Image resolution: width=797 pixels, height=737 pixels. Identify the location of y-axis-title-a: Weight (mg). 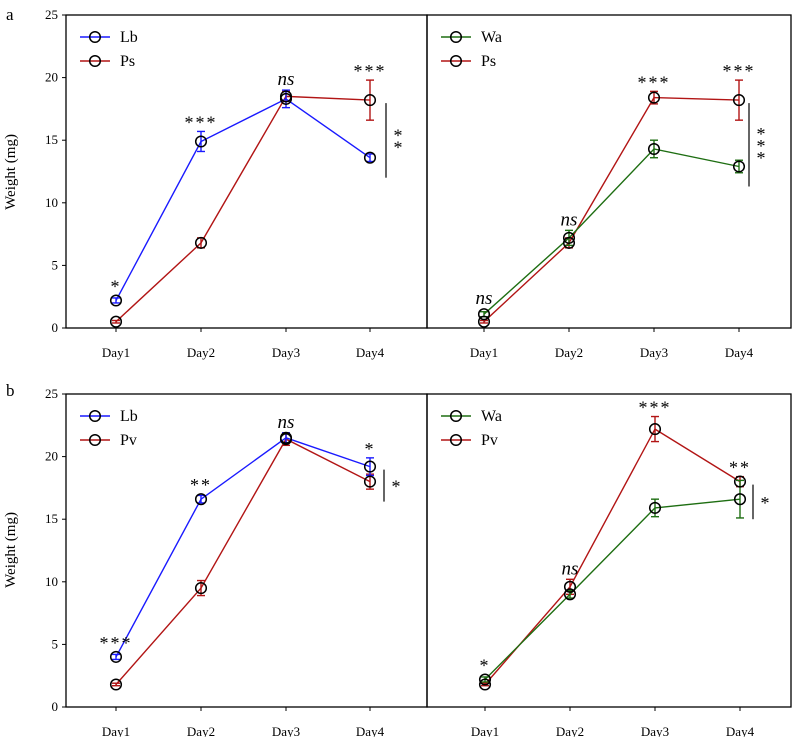
(11, 172).